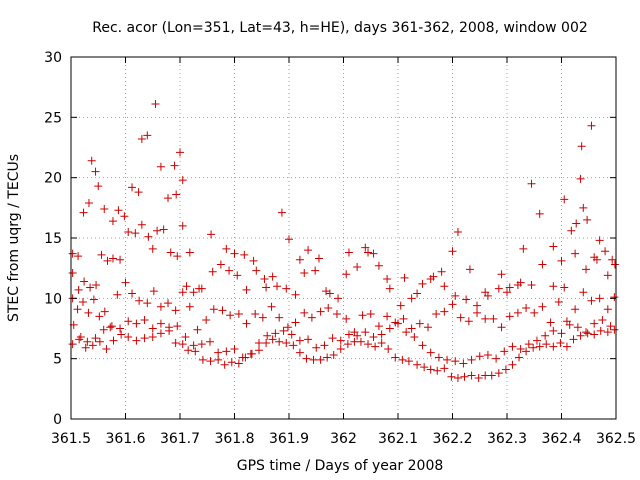  I want to click on x-tick-label: 361.9, so click(289, 439).